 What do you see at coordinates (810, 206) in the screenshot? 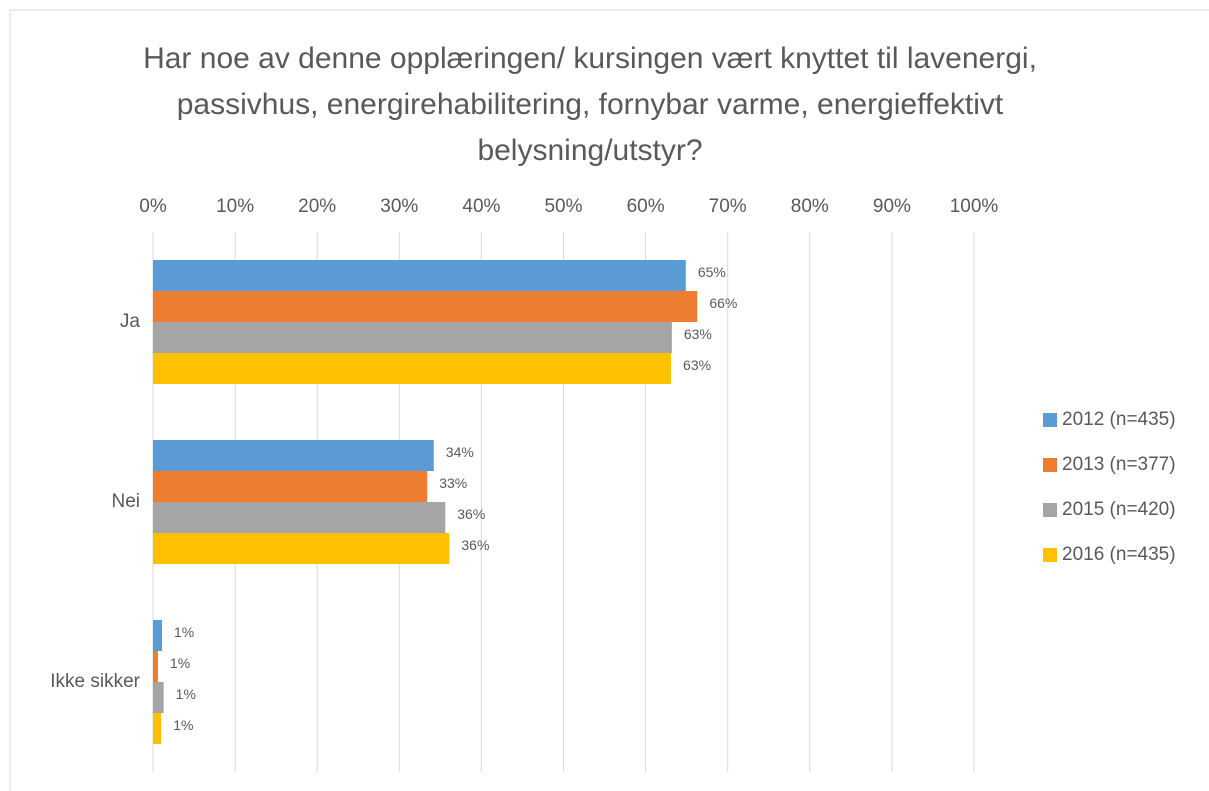
I see `x-tick-label: 80%` at bounding box center [810, 206].